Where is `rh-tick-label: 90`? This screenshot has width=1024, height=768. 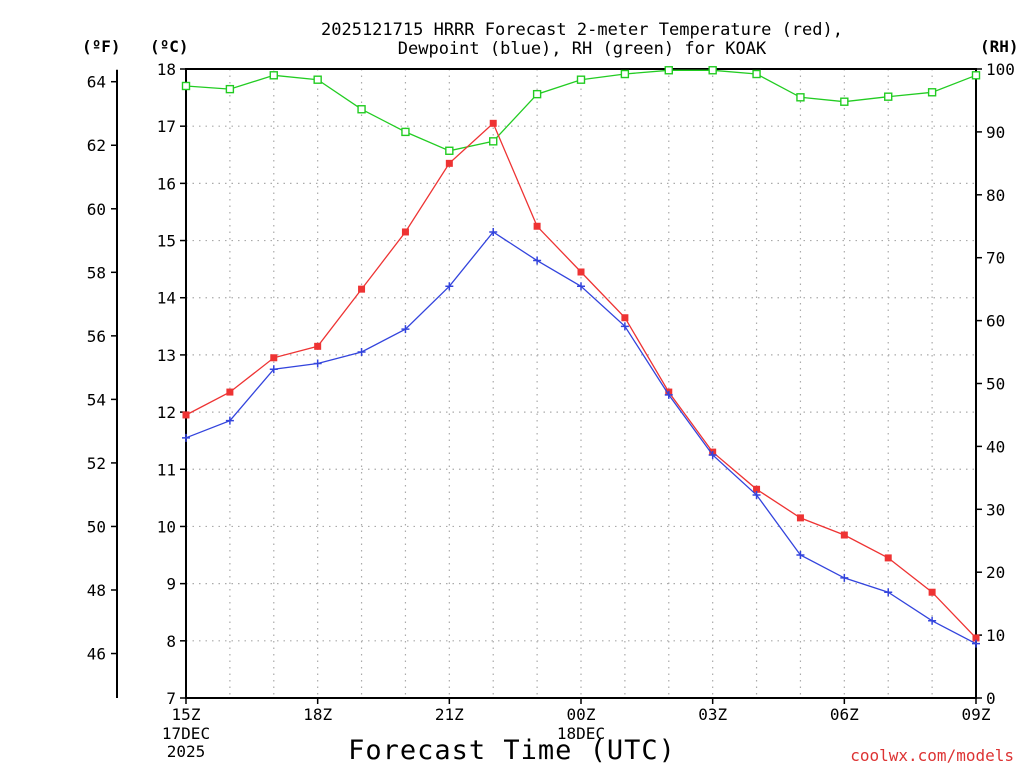 rh-tick-label: 90 is located at coordinates (995, 132).